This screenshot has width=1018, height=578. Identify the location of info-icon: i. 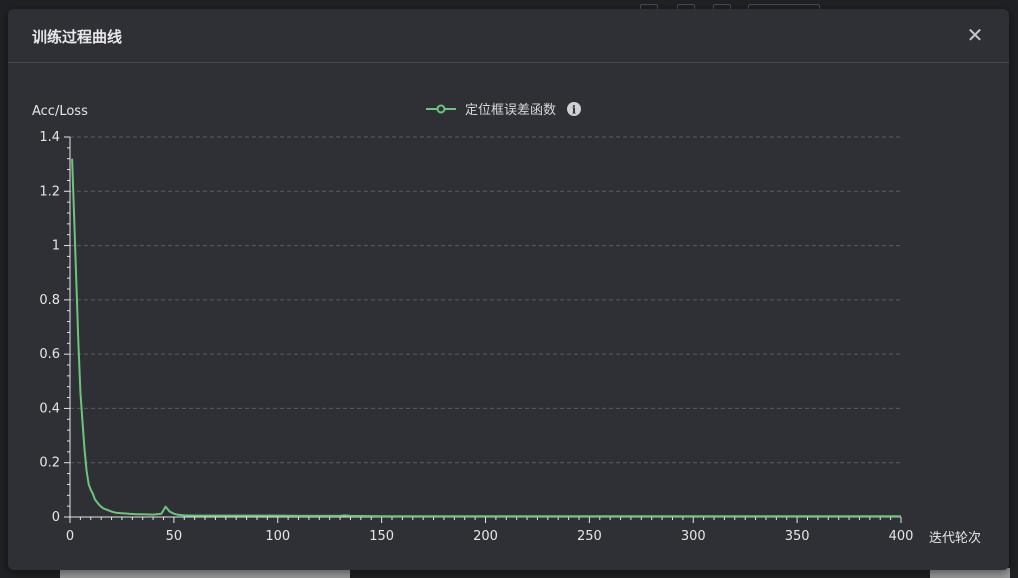
(574, 109).